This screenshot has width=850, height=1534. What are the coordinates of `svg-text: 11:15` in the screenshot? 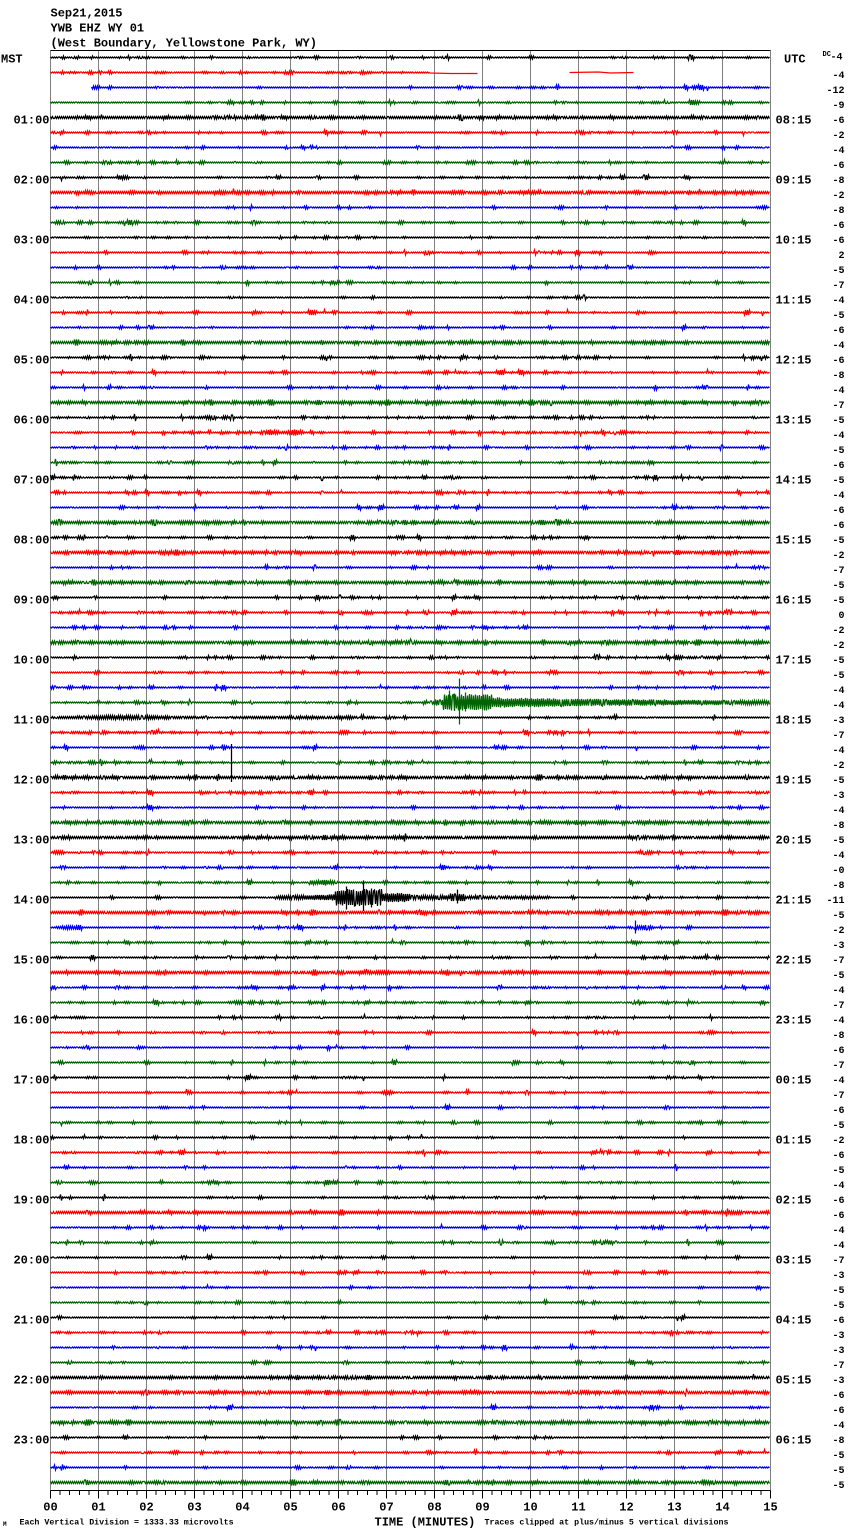 It's located at (794, 301).